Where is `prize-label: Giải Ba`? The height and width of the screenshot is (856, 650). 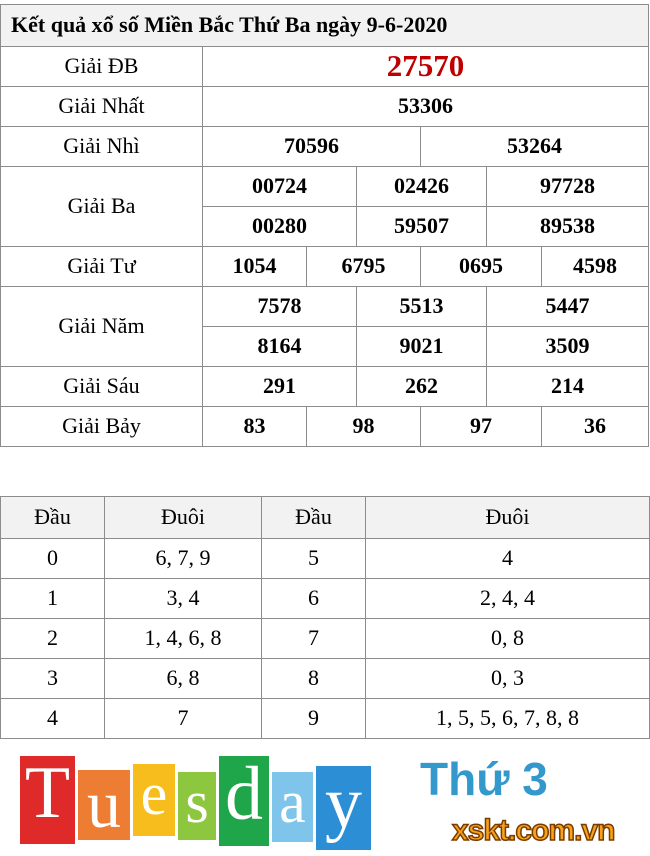 prize-label: Giải Ba is located at coordinates (101, 206).